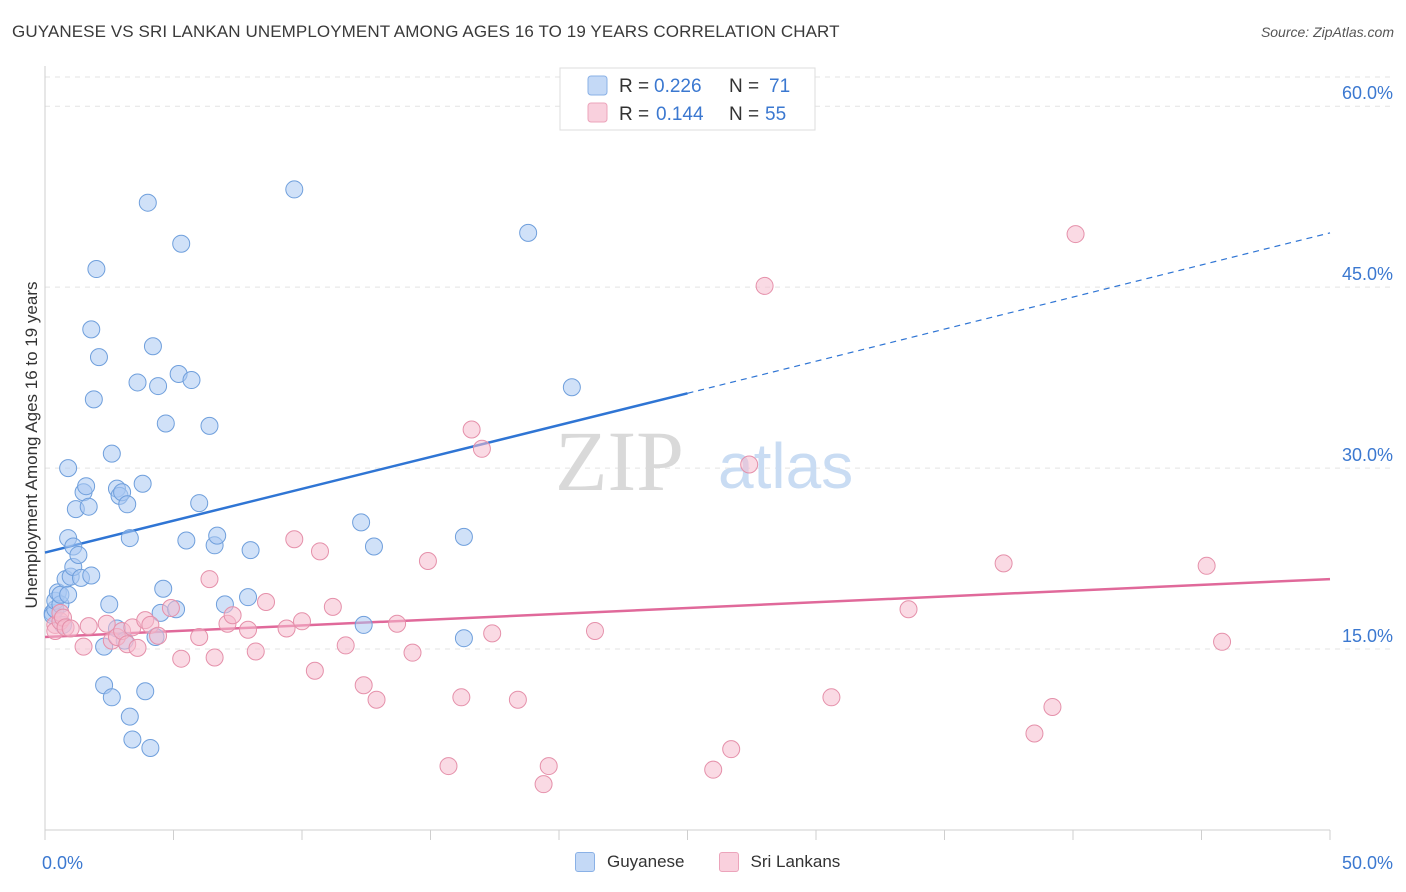 The width and height of the screenshot is (1406, 892). What do you see at coordinates (62, 863) in the screenshot?
I see `x-tick-label-0: 0.0%` at bounding box center [62, 863].